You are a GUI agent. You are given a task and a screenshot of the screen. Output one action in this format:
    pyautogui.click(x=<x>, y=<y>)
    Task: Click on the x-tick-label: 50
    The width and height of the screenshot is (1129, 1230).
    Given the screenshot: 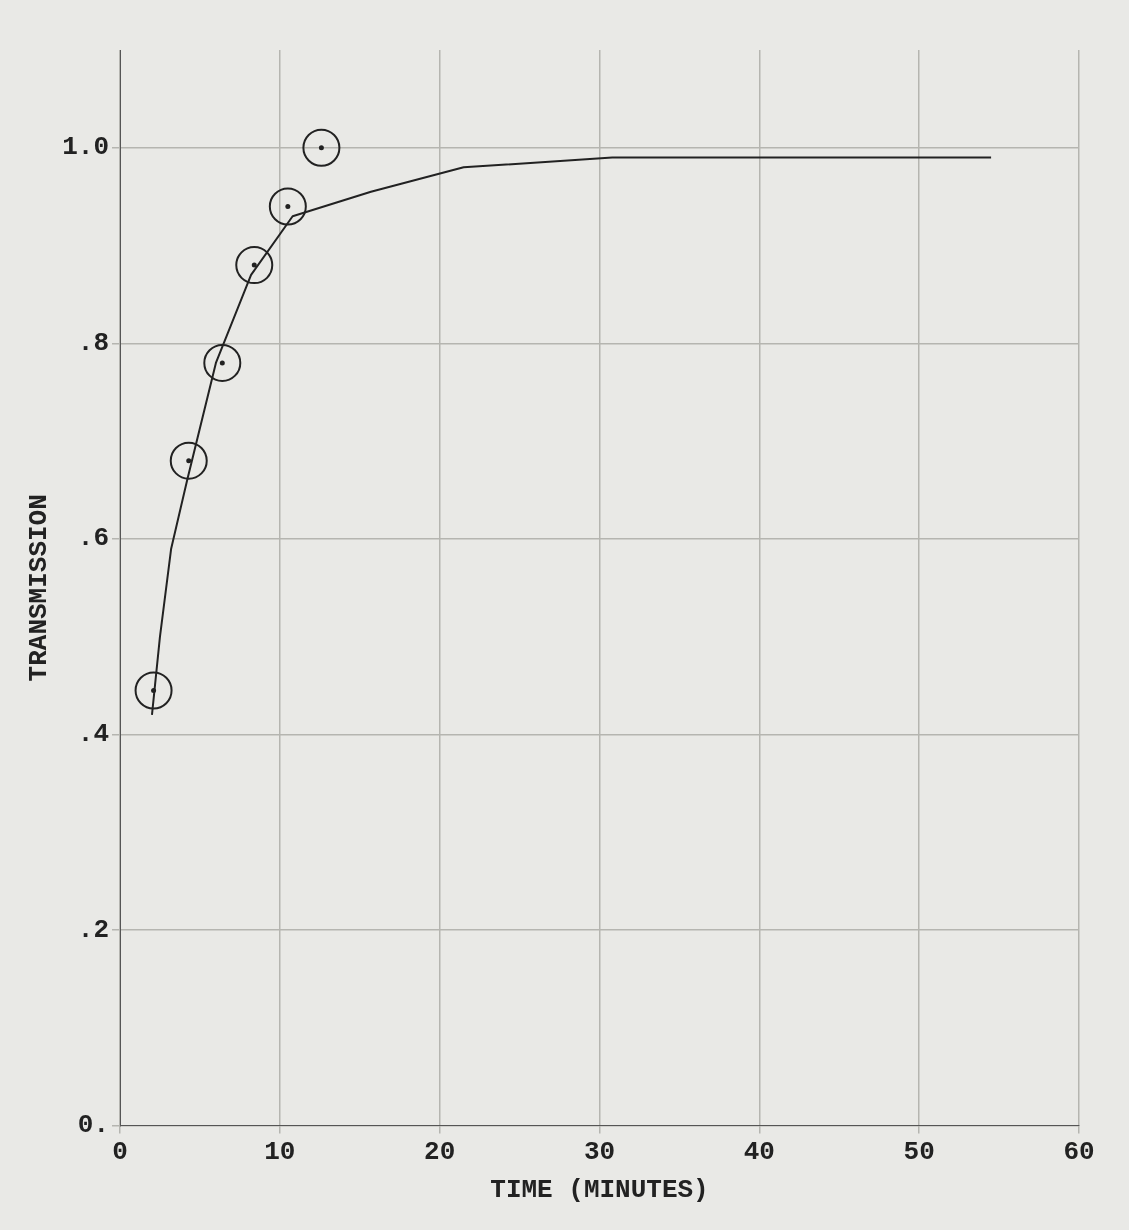 What is the action you would take?
    pyautogui.click(x=919, y=1151)
    